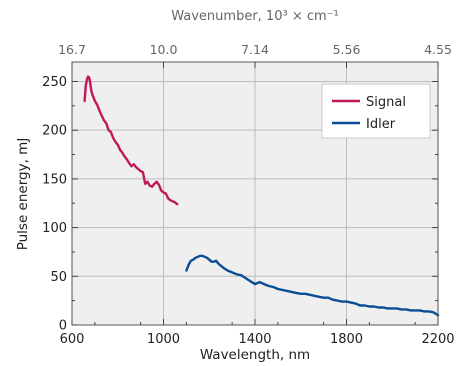 The width and height of the screenshot is (465, 366). Describe the element at coordinates (72, 49) in the screenshot. I see `top-tick-label: 16.7` at that location.